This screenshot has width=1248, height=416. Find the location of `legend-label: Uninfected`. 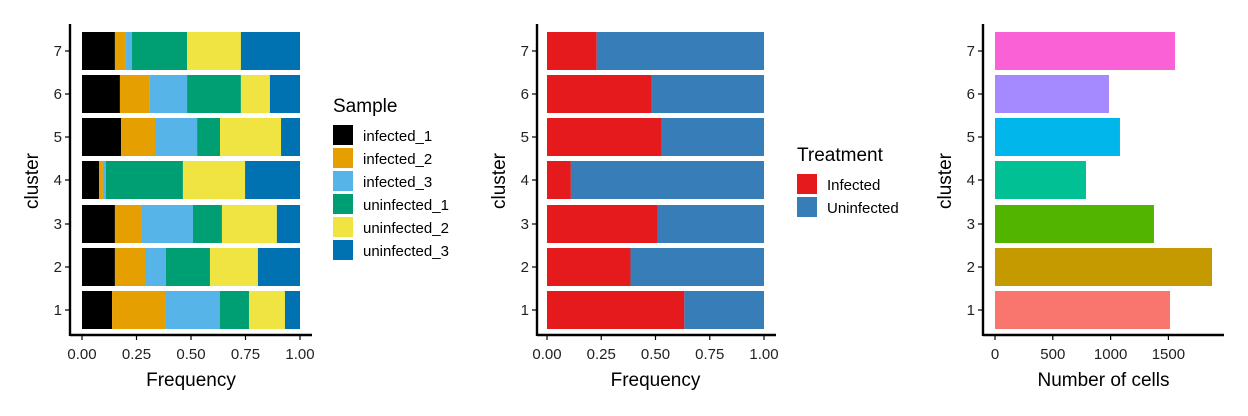

legend-label: Uninfected is located at coordinates (863, 208).